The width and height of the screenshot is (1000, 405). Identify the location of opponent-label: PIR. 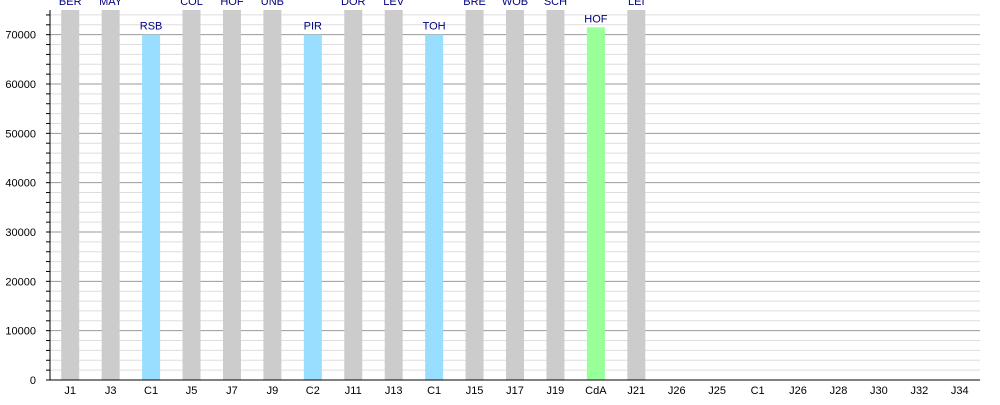
(313, 27).